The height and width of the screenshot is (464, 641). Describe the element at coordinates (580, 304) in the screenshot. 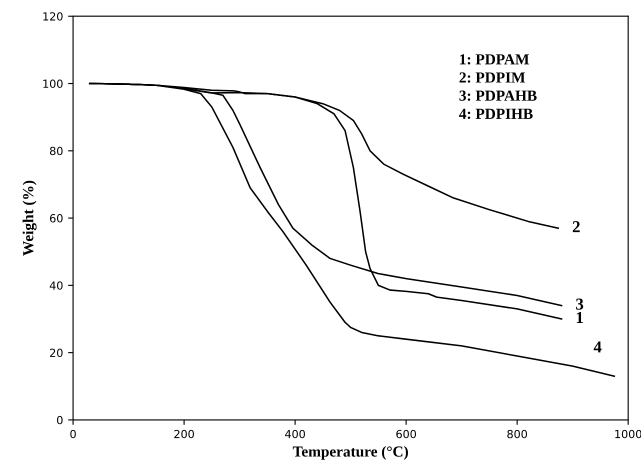

I see `series-label: 3` at that location.